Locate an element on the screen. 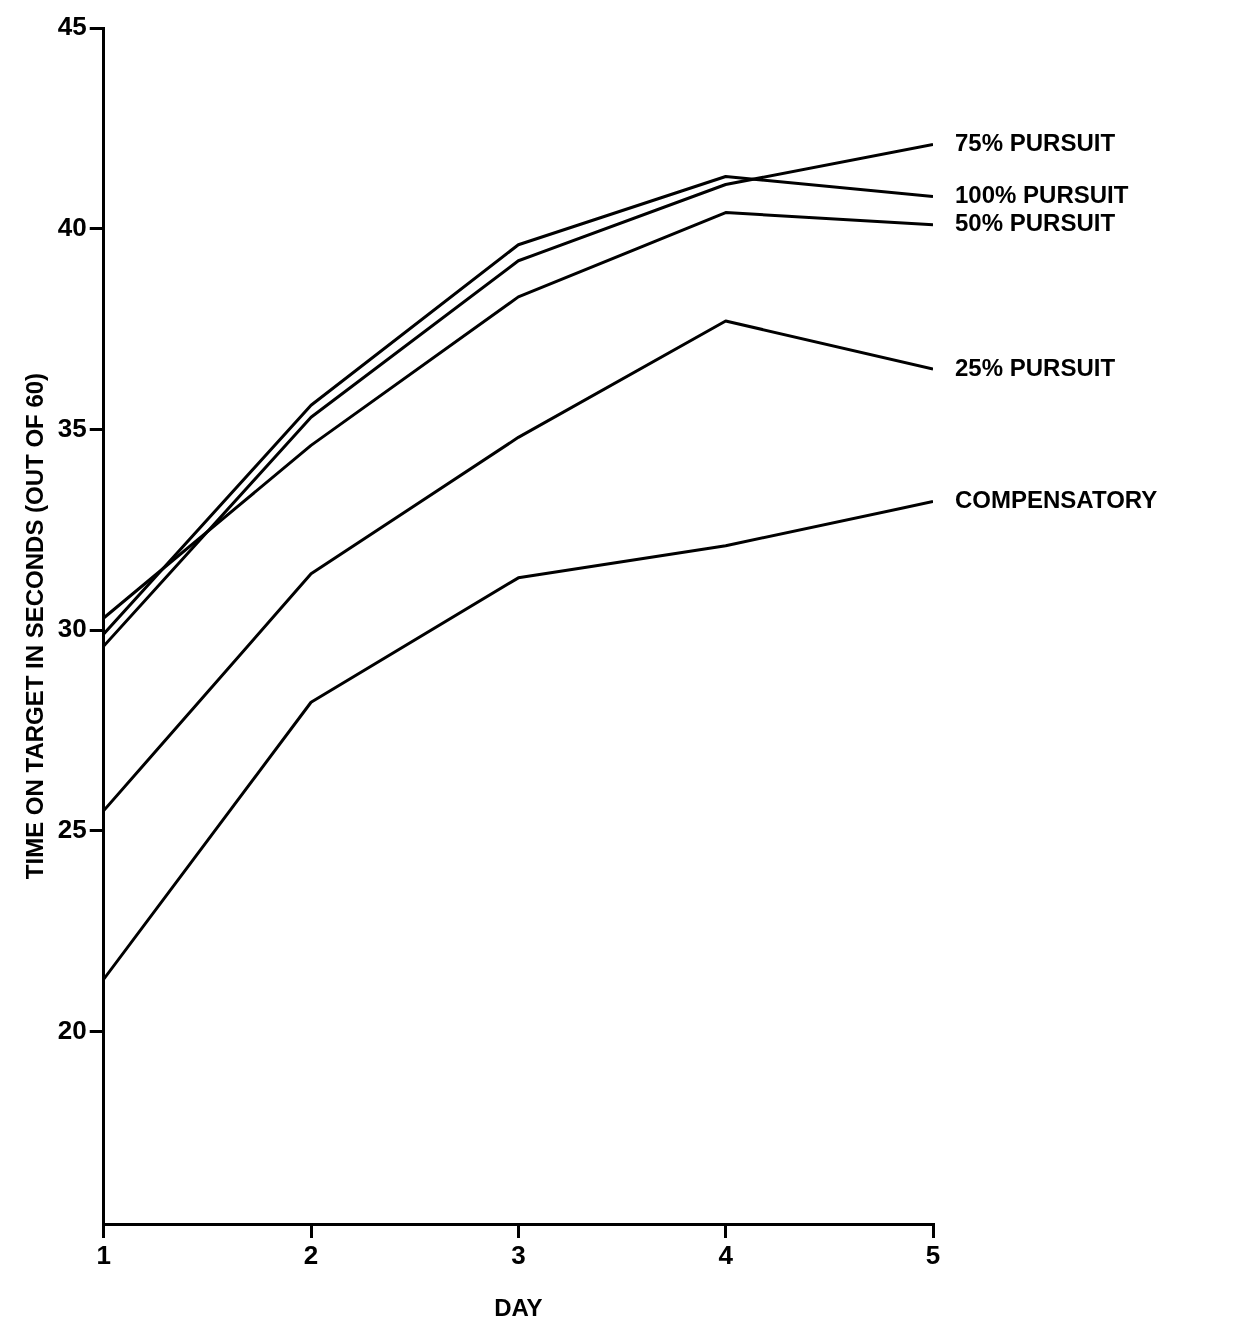 Image resolution: width=1247 pixels, height=1339 pixels. x-tick-label: 3 is located at coordinates (518, 1254).